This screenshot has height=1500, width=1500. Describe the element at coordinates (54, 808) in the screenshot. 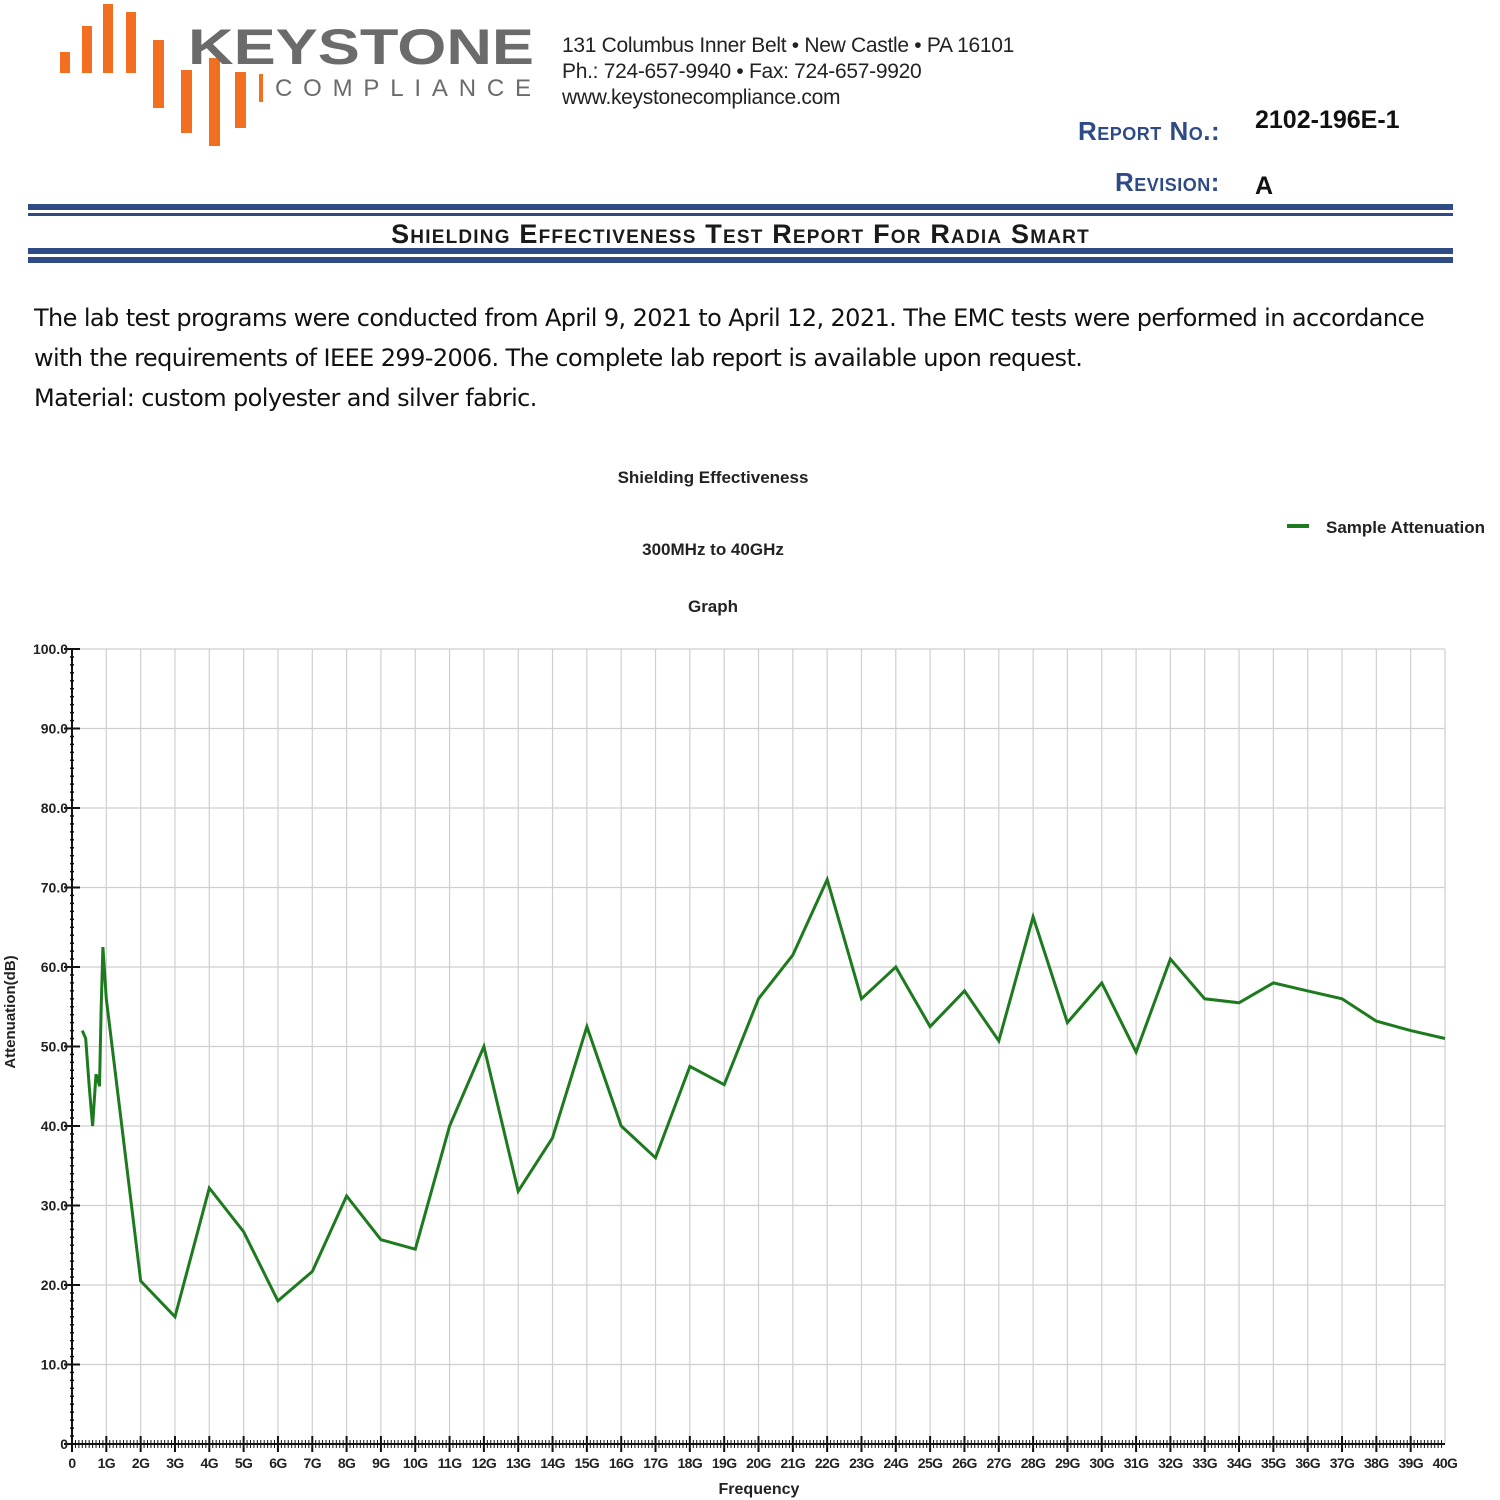

I see `y-tick-label: 80.0` at that location.